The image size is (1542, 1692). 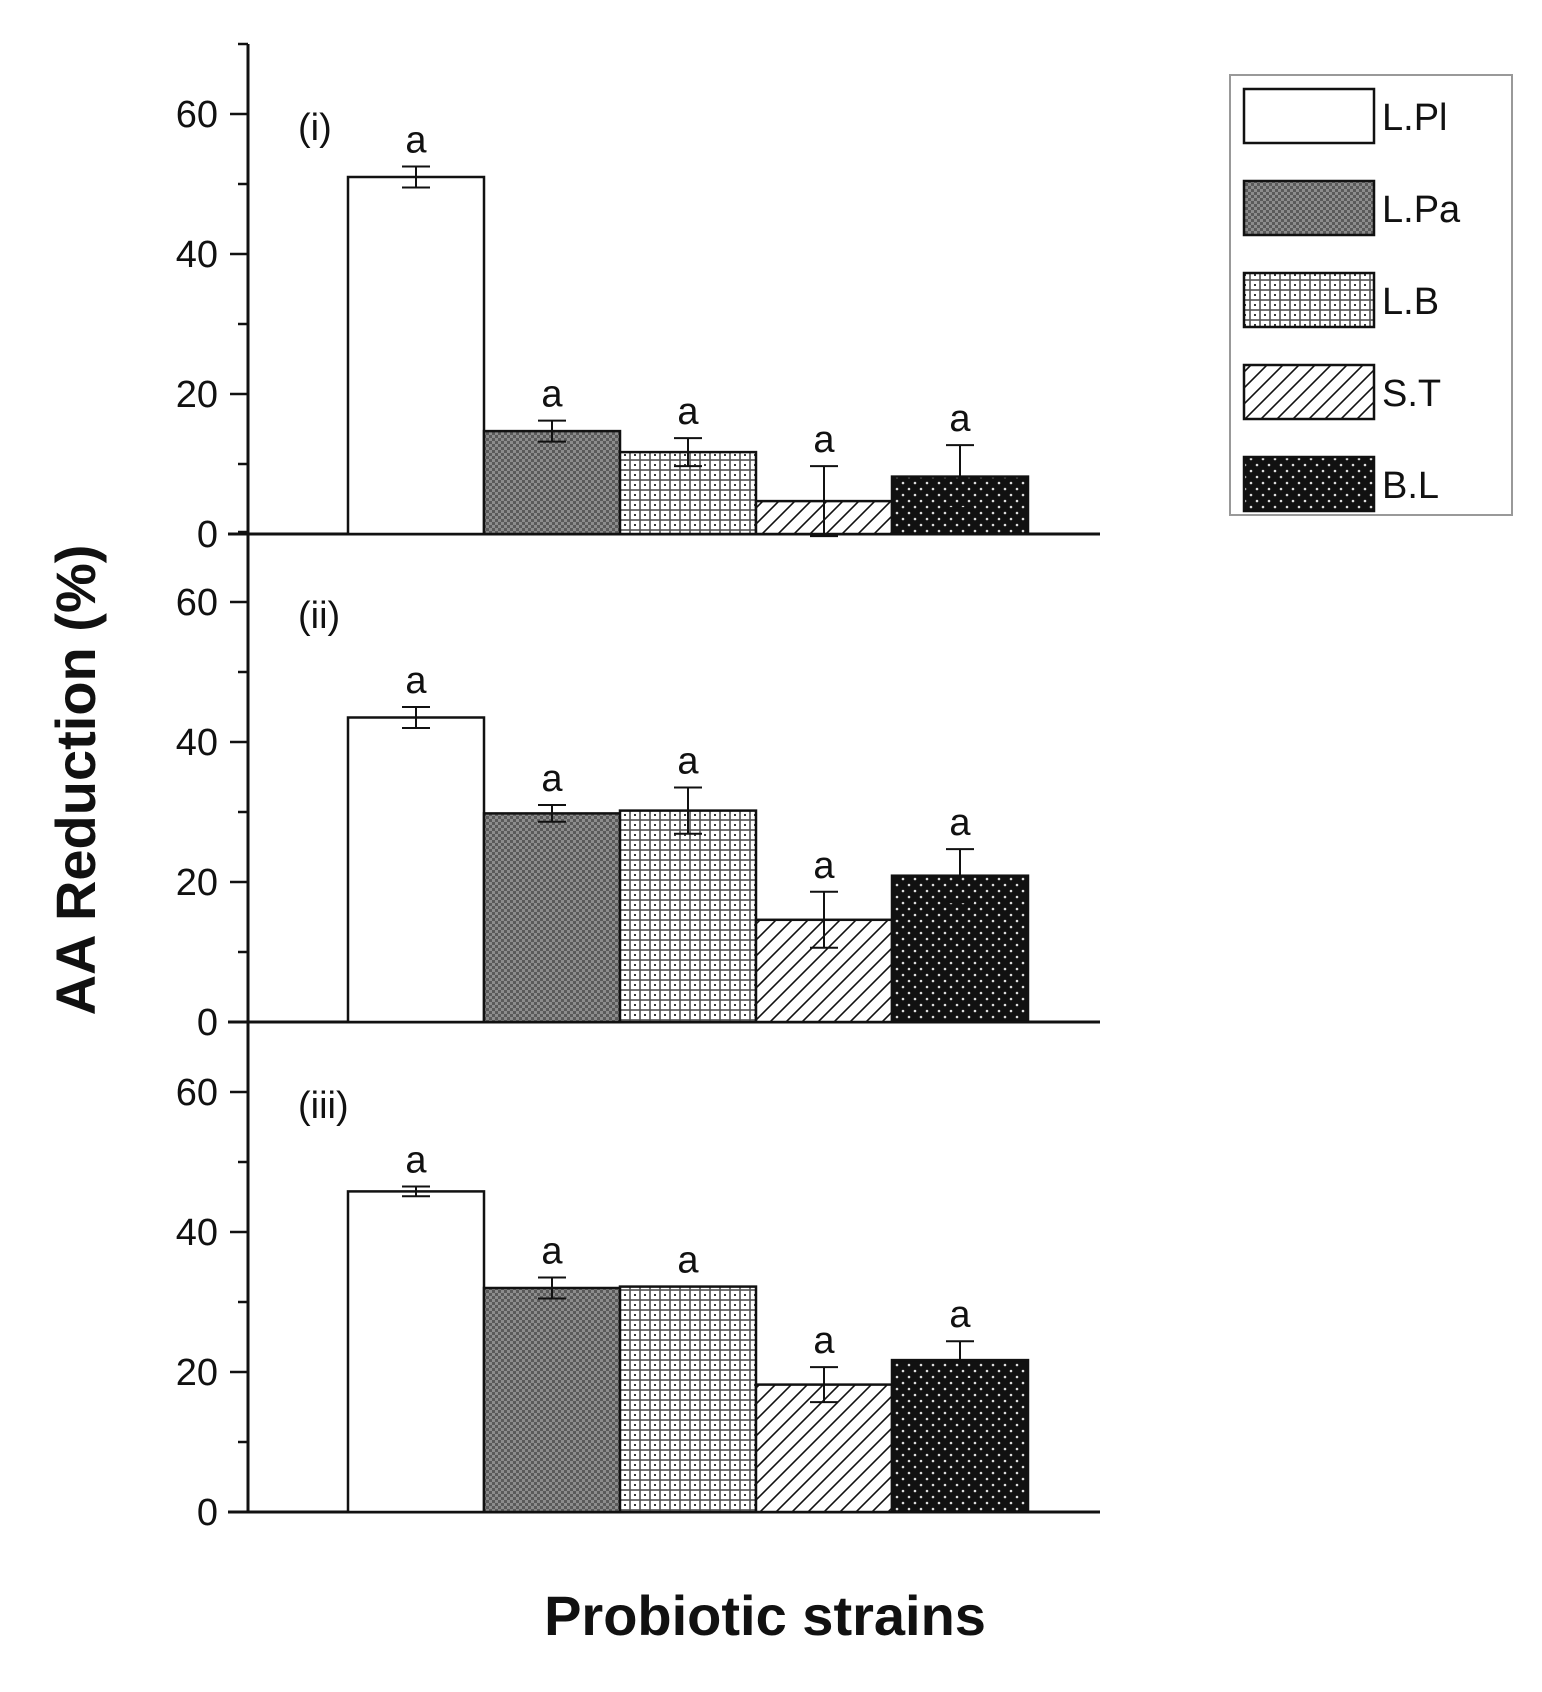 I want to click on panel-label: (i), so click(x=315, y=128).